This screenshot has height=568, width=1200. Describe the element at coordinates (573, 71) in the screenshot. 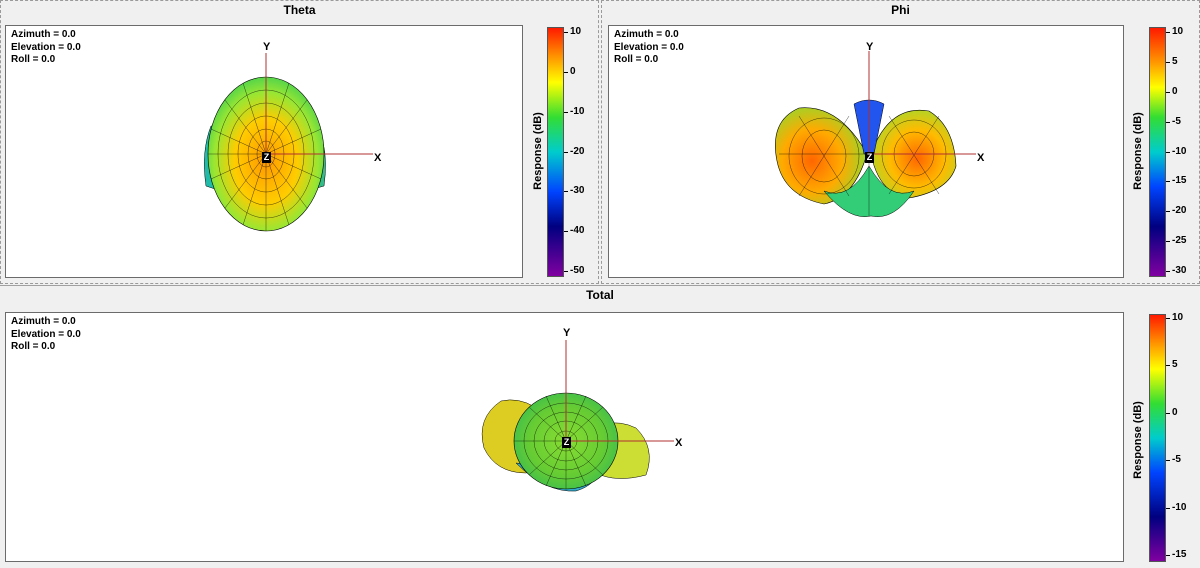

I see `theta-colorbar-tick-label: 0` at that location.